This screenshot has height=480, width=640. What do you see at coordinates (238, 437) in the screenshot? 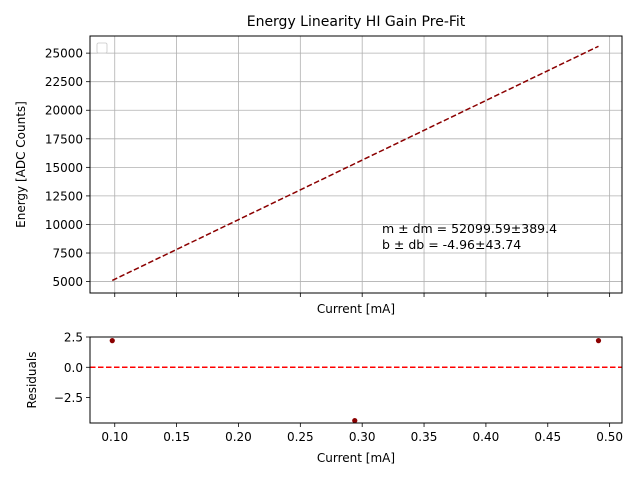
I see `residuals-x-tick-label: 0.20` at bounding box center [238, 437].